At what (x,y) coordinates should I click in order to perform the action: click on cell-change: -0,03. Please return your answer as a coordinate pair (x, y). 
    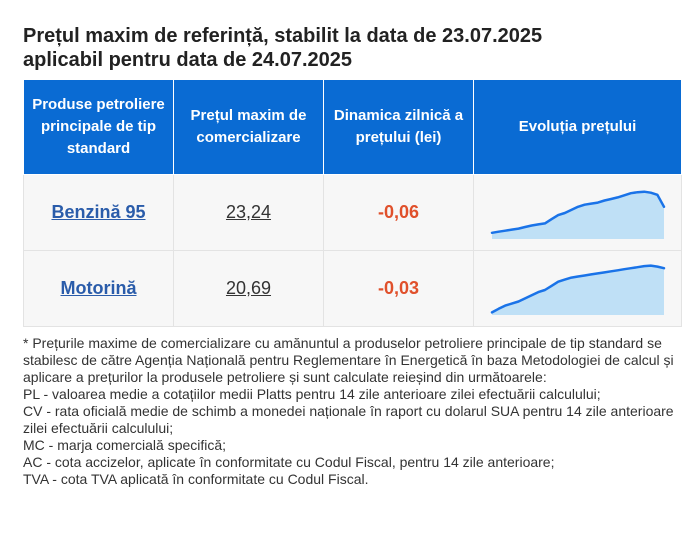
    Looking at the image, I should click on (398, 288).